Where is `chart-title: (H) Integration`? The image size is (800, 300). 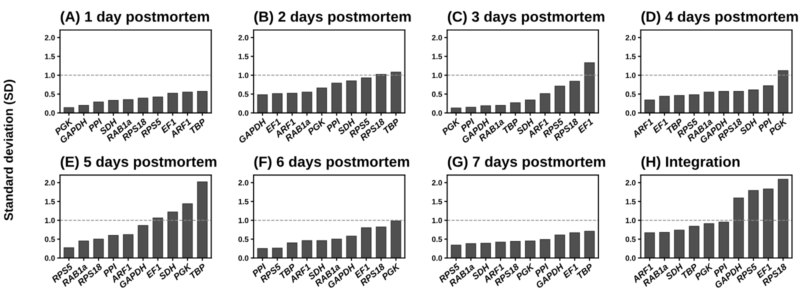 chart-title: (H) Integration is located at coordinates (690, 163).